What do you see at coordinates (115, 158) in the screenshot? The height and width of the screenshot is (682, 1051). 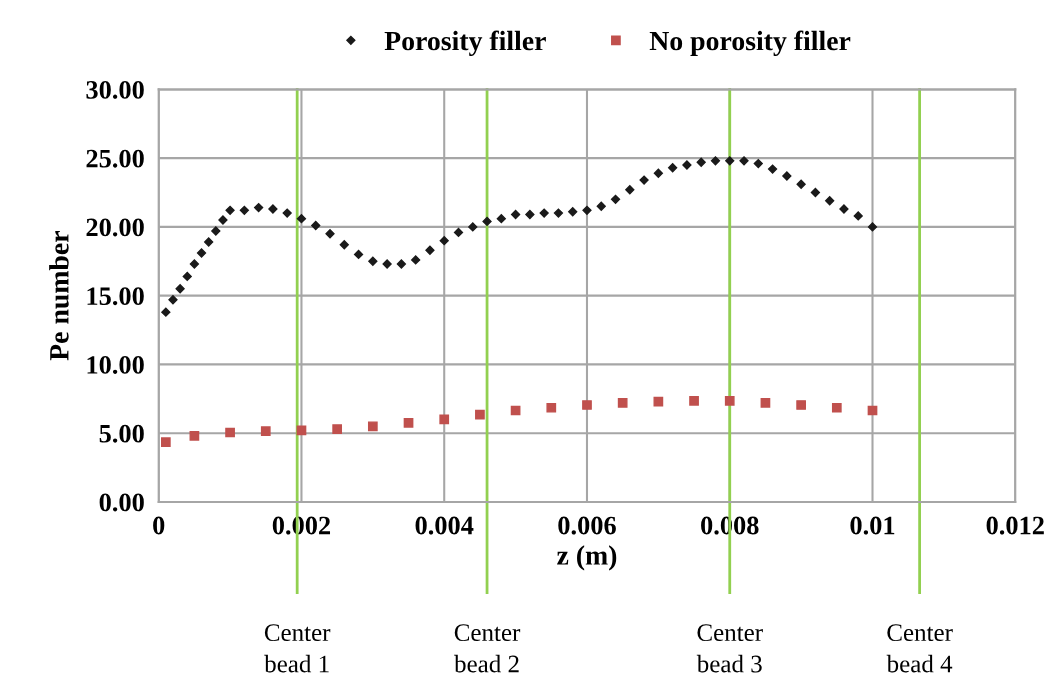 I see `y-tick-label: 25.00` at bounding box center [115, 158].